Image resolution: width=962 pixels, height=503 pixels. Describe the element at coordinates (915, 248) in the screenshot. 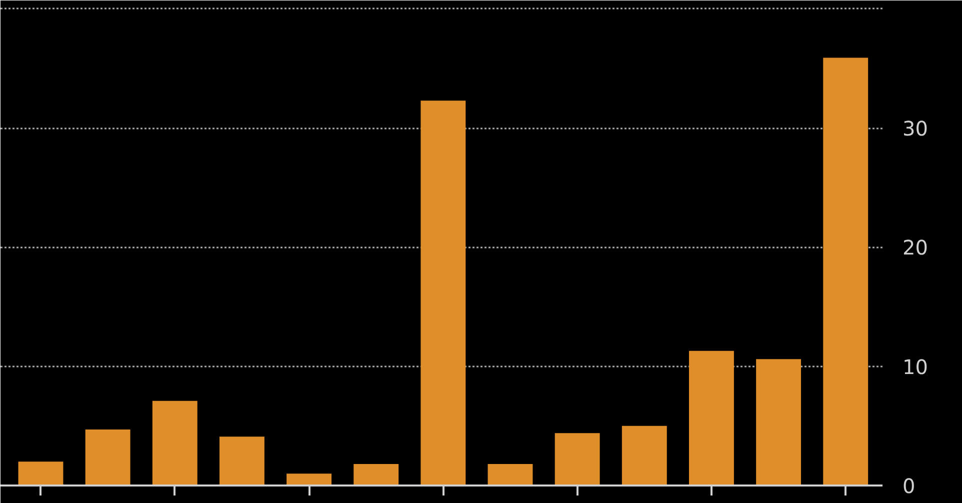

I see `y-tick-label: 20` at that location.